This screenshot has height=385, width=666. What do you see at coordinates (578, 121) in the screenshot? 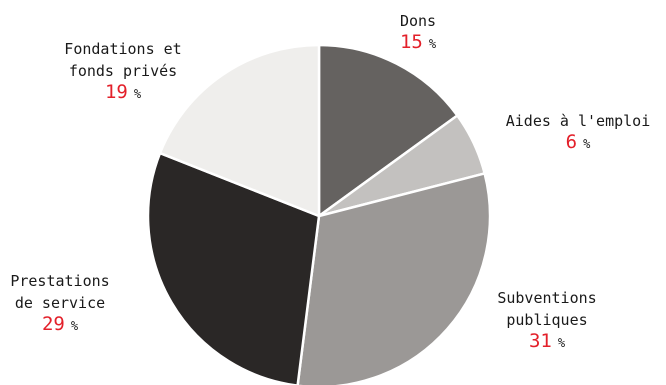
I see `slice-category-text: Aides à l'emploi` at bounding box center [578, 121].